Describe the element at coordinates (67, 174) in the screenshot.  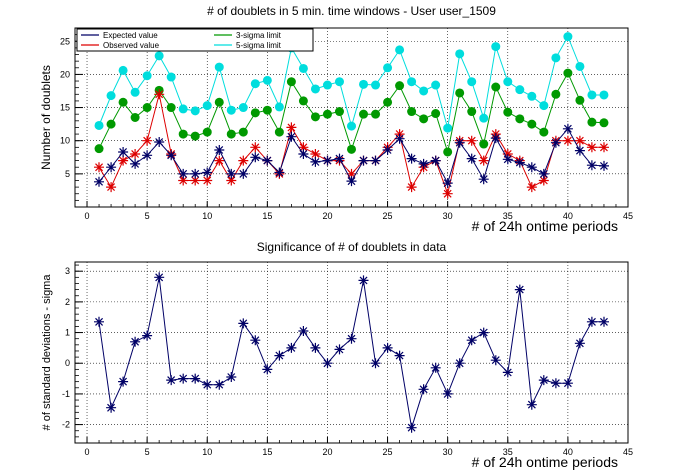
I see `y-tick-label: 5` at that location.